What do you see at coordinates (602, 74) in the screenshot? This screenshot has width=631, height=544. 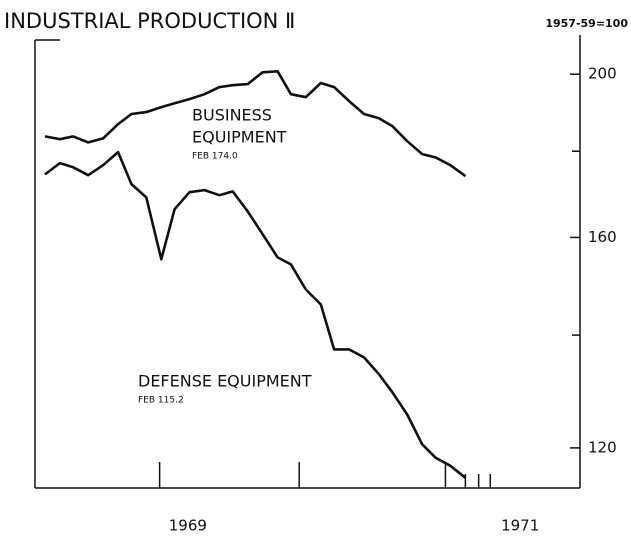 I see `y-tick-label: 200` at bounding box center [602, 74].